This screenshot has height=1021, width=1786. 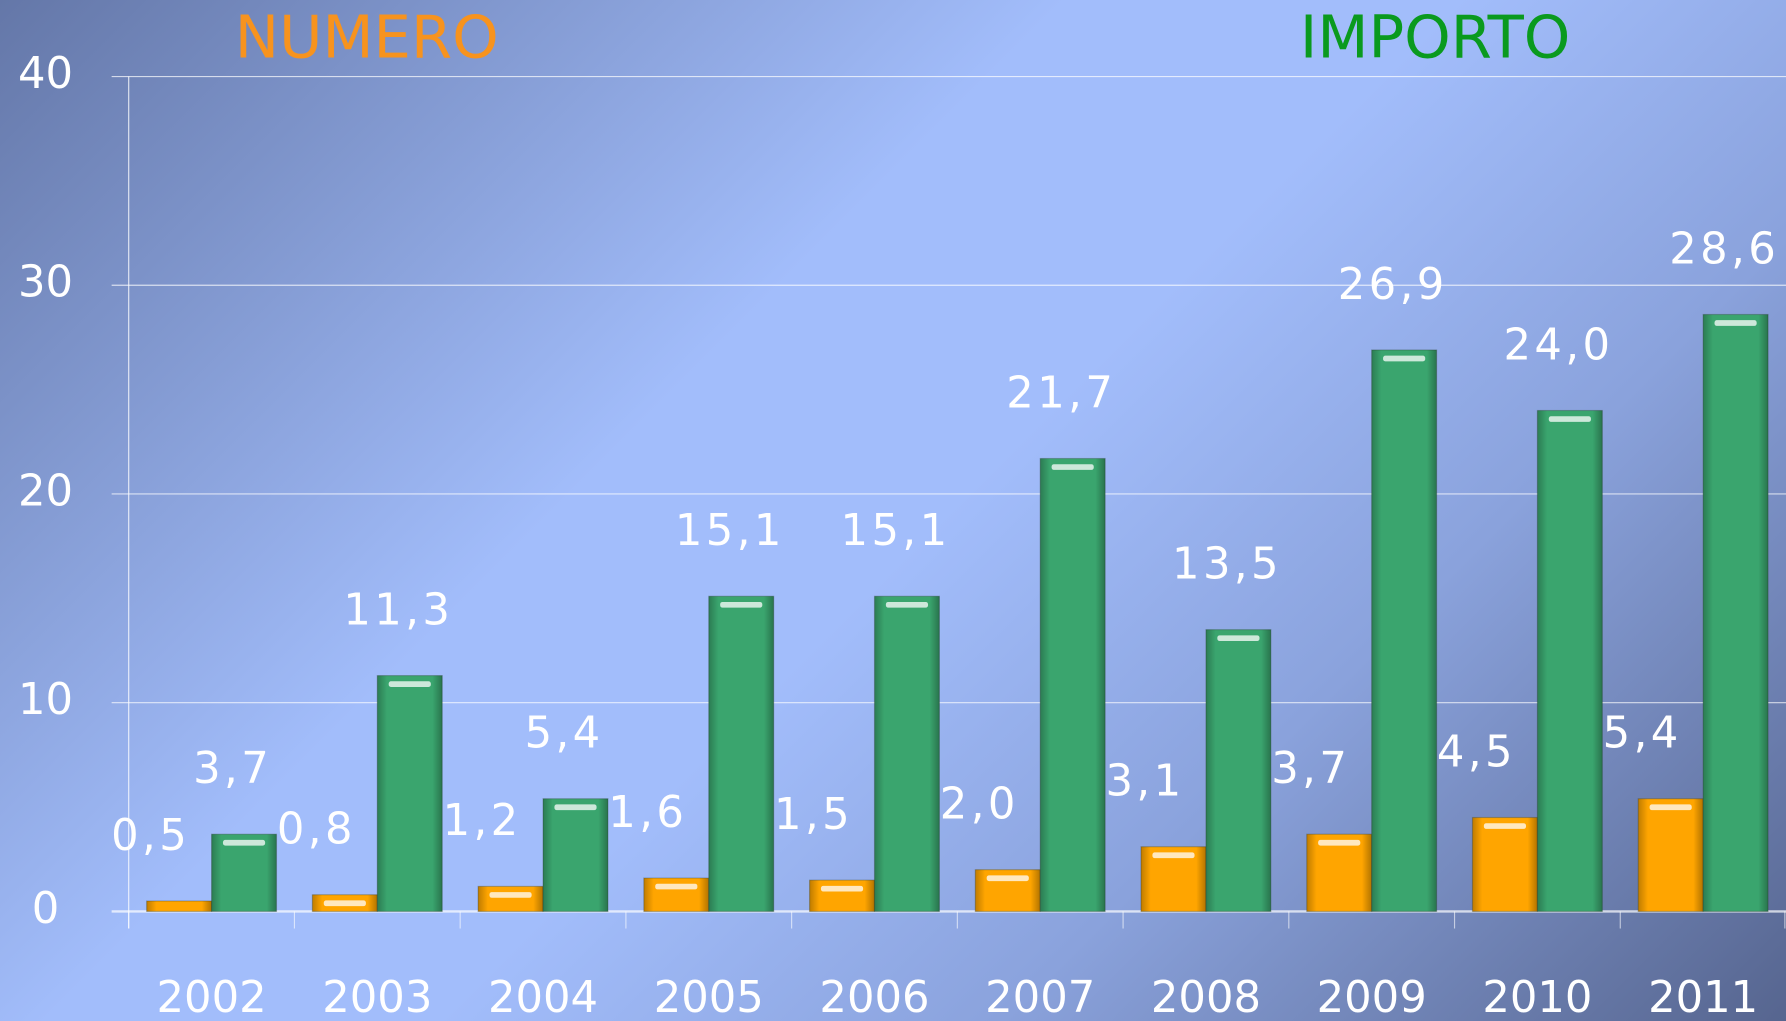 I want to click on x-tick-label: 2011, so click(x=1703, y=997).